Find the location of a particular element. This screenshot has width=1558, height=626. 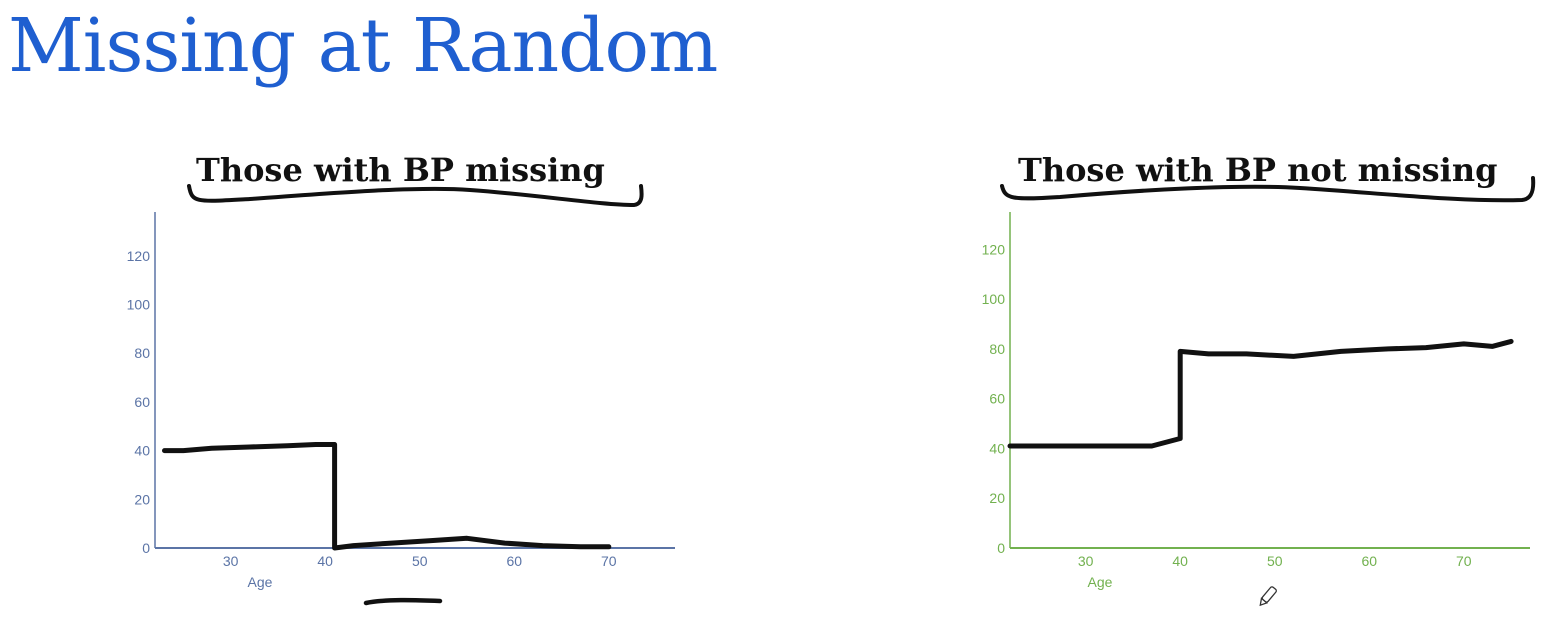

left-x-axis-label: Age is located at coordinates (260, 582).